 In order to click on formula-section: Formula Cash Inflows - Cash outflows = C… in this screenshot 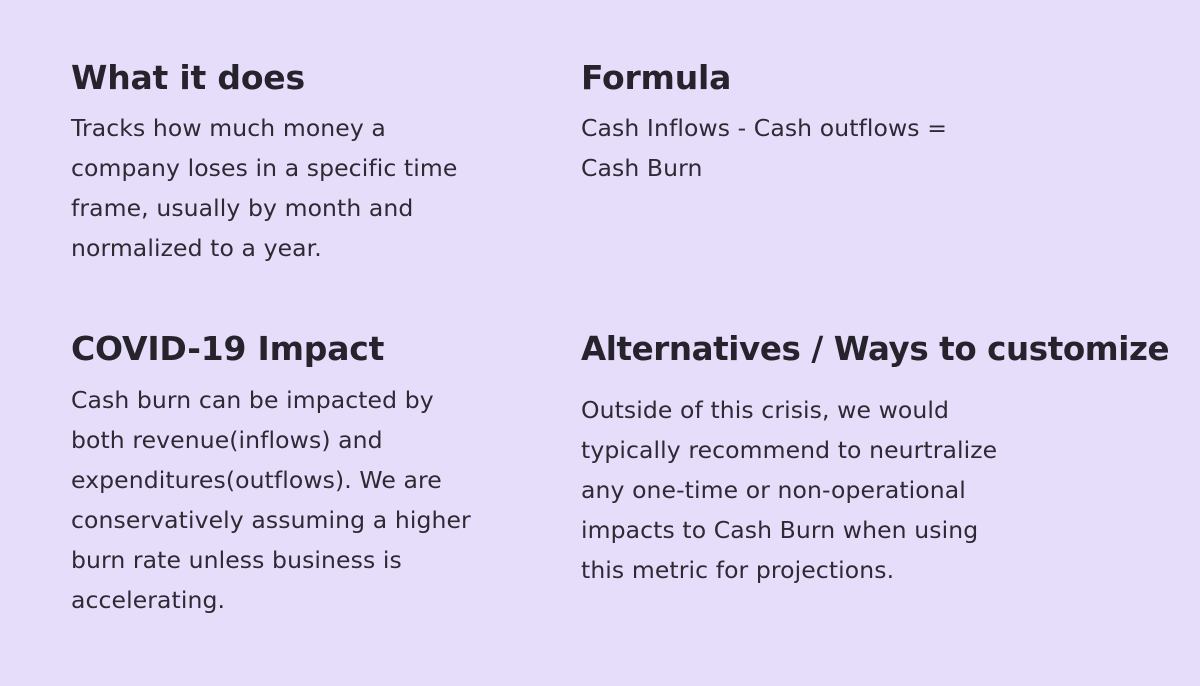, I will do `click(861, 123)`.